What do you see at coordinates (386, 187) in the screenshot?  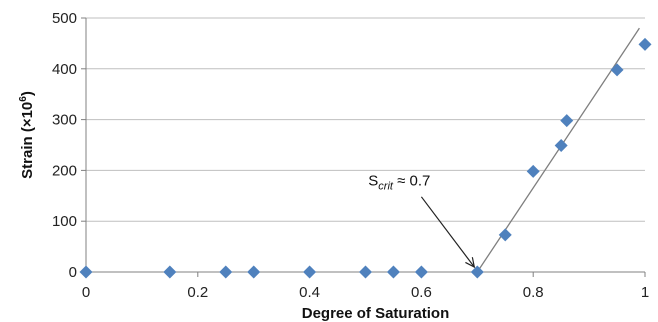 I see `annotation-subscript: crit` at bounding box center [386, 187].